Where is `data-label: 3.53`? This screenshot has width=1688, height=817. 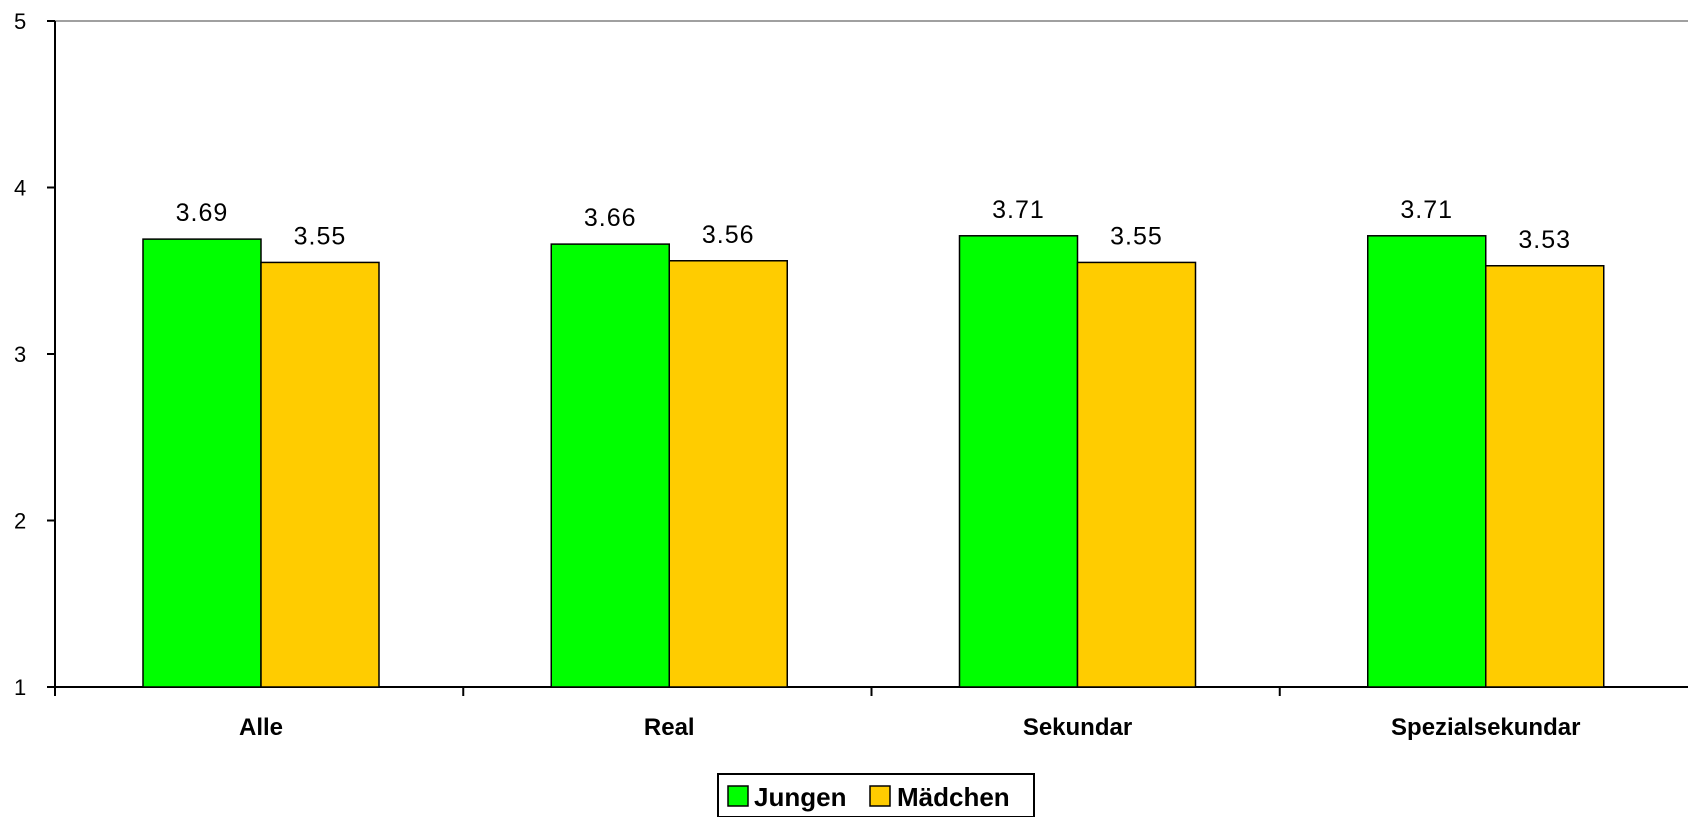
data-label: 3.53 is located at coordinates (1544, 240).